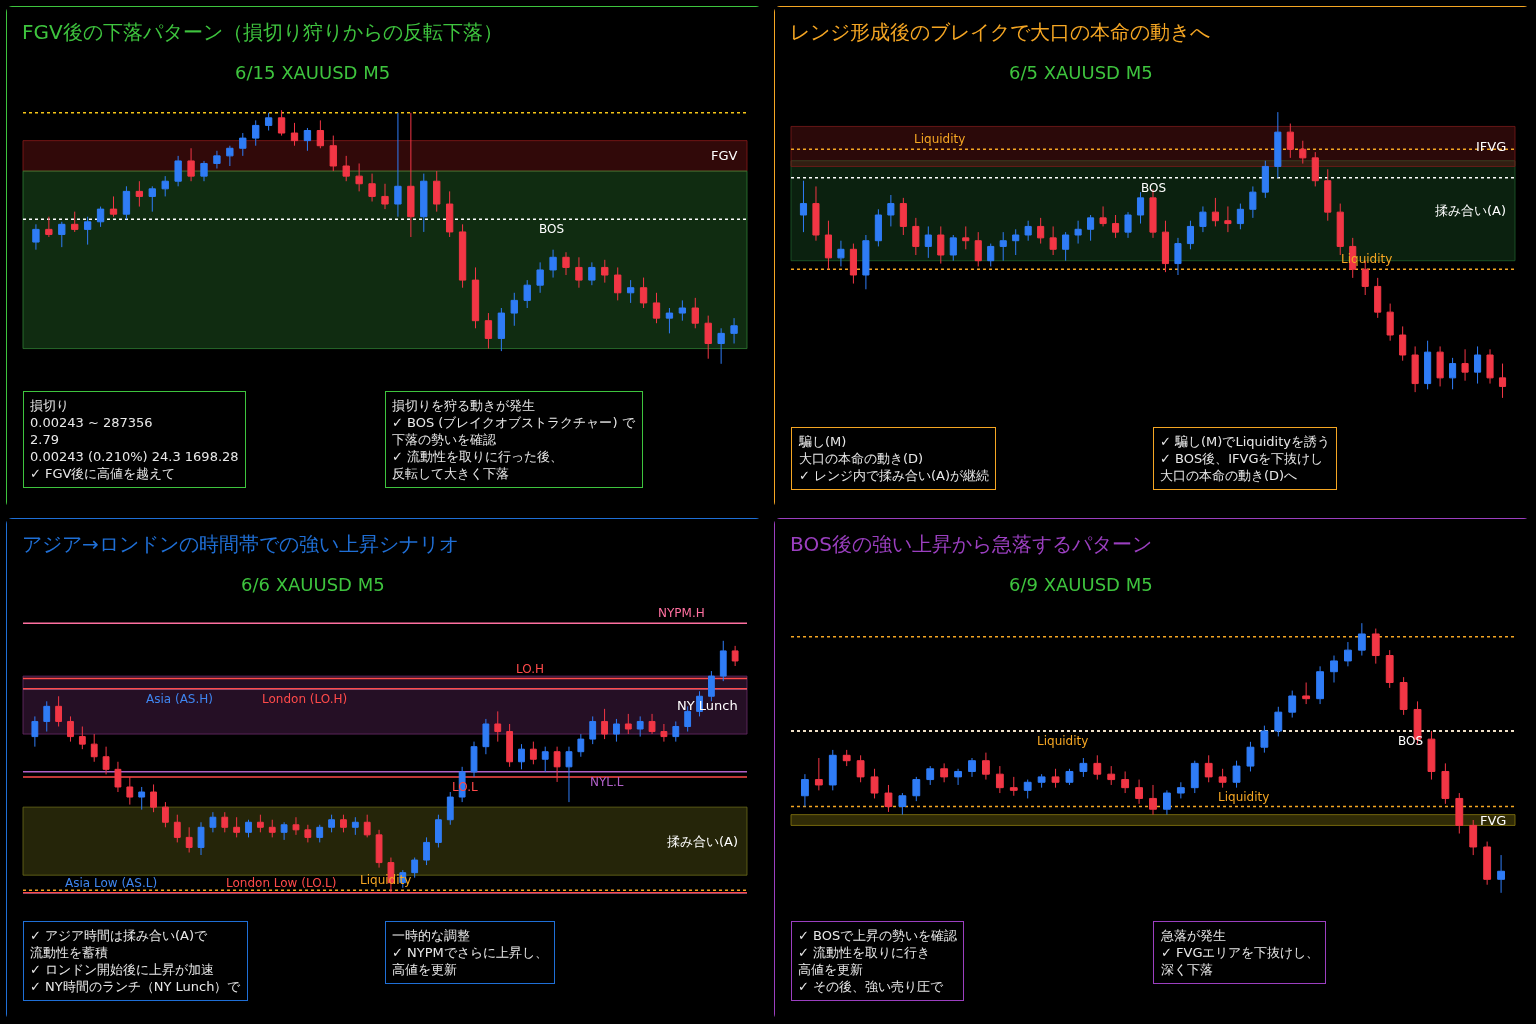 The height and width of the screenshot is (1024, 1536). I want to click on chart-subtitle: 6/5 XAUUSD M5, so click(1081, 72).